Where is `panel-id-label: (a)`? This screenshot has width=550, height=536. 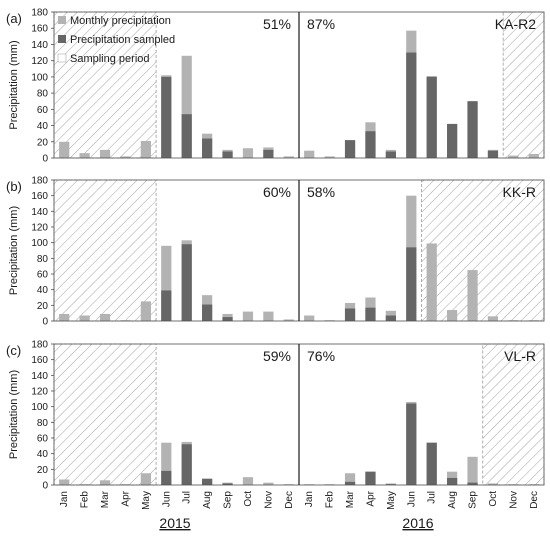
panel-id-label: (a) is located at coordinates (14, 18).